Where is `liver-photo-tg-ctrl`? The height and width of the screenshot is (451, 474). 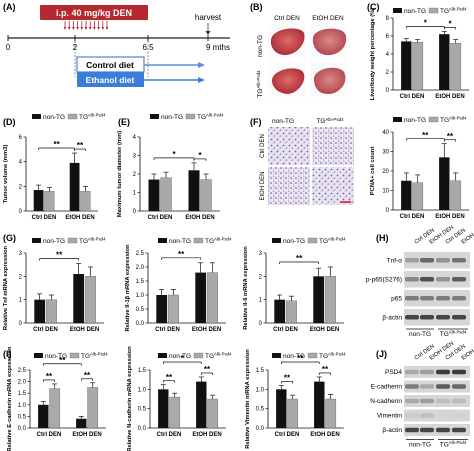 liver-photo-tg-ctrl is located at coordinates (288, 81).